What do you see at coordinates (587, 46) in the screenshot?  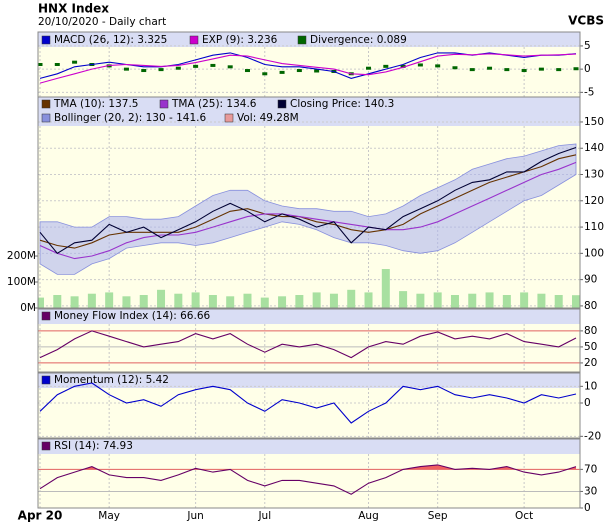 I see `y-tick-label: 5` at bounding box center [587, 46].